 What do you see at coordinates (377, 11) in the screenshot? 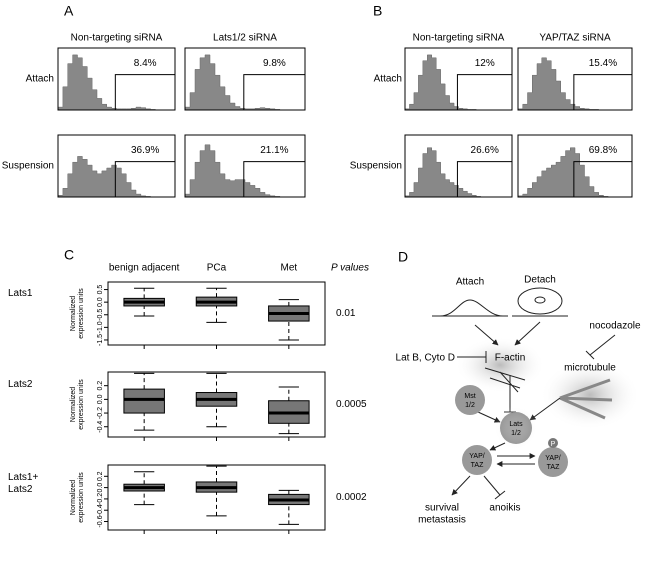
I see `panel-label: B` at bounding box center [377, 11].